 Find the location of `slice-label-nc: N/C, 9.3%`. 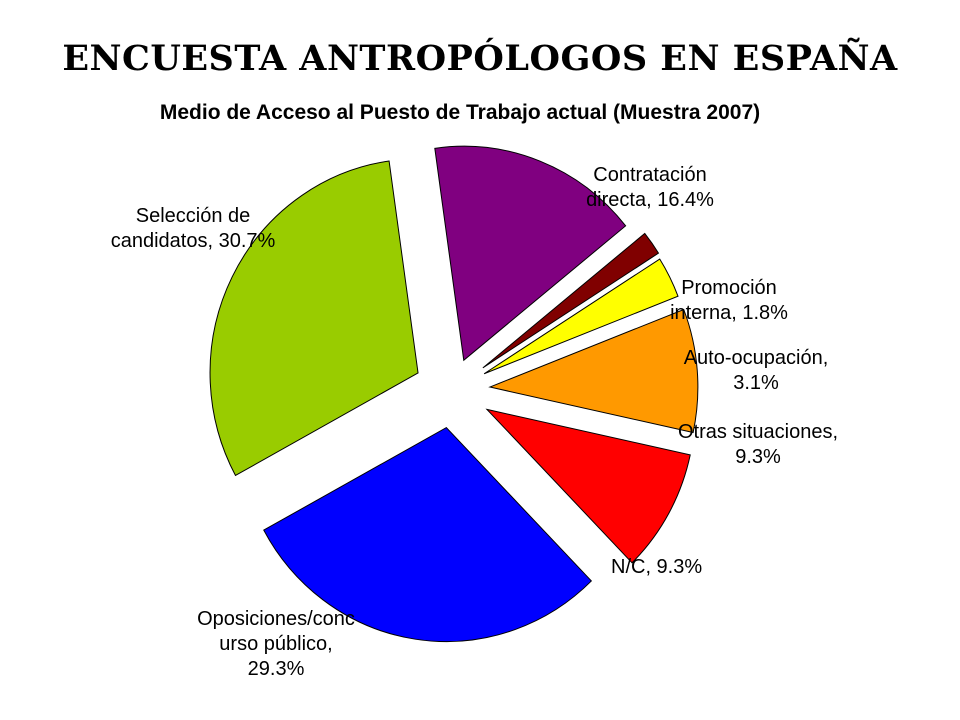

slice-label-nc: N/C, 9.3% is located at coordinates (666, 567).